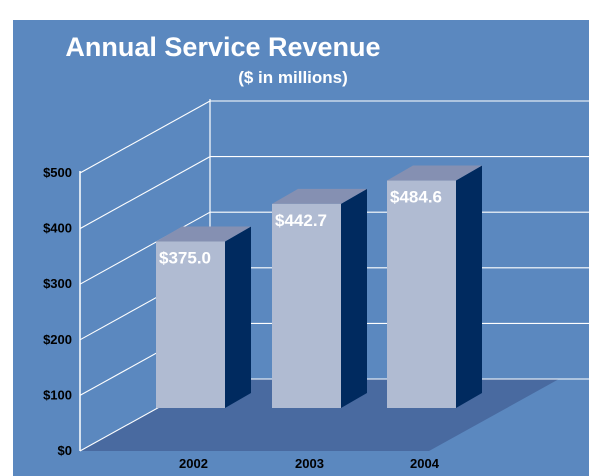 This screenshot has height=476, width=589. I want to click on bar-2004, so click(434, 286).